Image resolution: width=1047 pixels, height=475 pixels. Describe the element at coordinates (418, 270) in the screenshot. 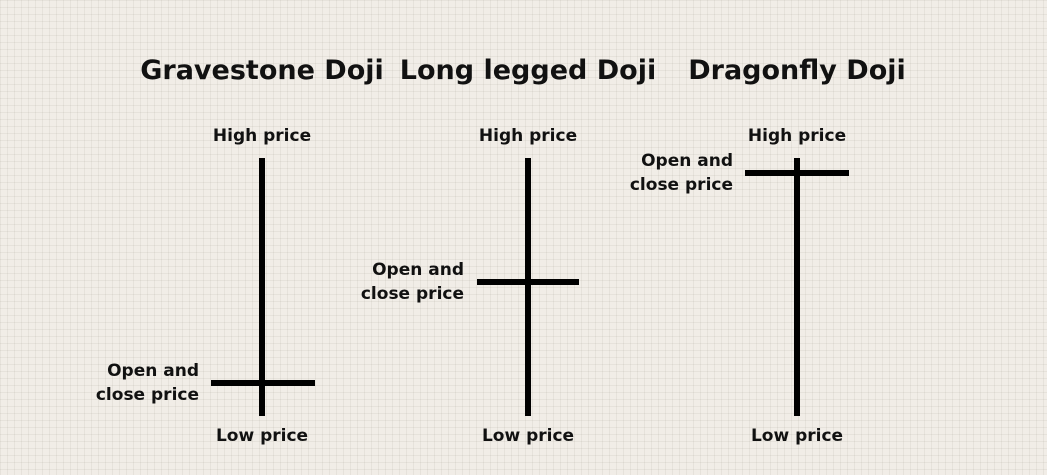

I see `long-legged-open-close-line1: Open and` at that location.